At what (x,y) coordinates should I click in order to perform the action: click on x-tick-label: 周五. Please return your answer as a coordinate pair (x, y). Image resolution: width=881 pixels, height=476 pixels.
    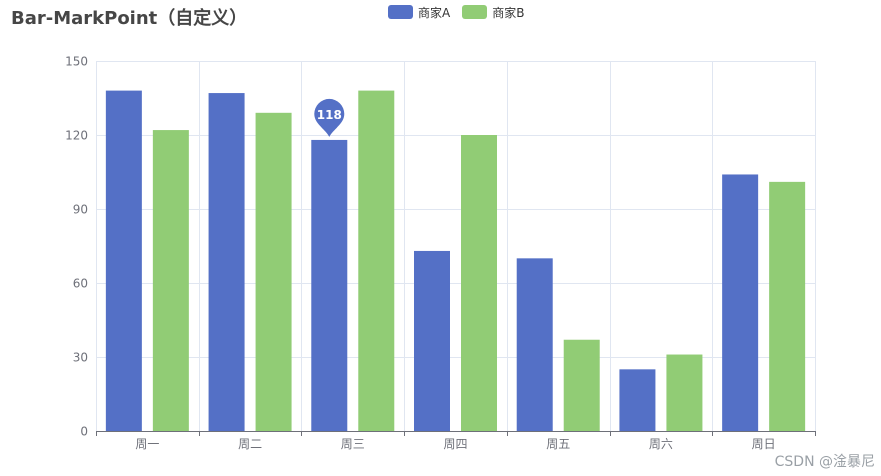
    Looking at the image, I should click on (558, 444).